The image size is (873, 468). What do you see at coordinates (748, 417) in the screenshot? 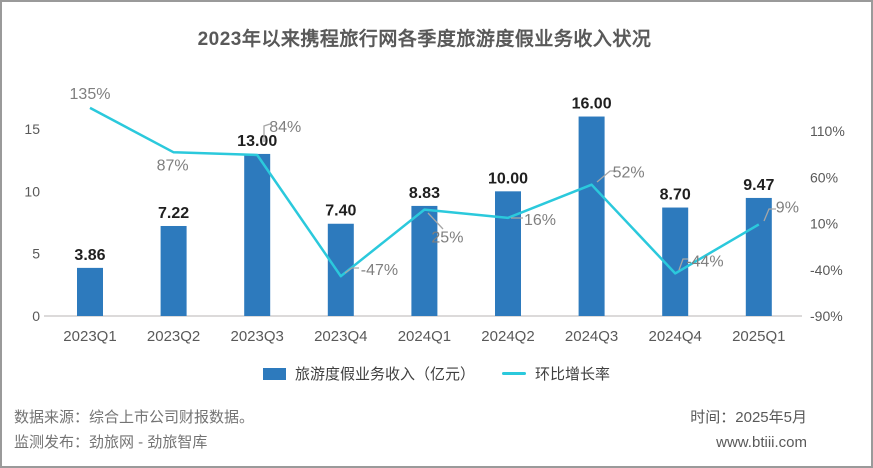
I see `report-time-text: 时间：2025年5月` at bounding box center [748, 417].